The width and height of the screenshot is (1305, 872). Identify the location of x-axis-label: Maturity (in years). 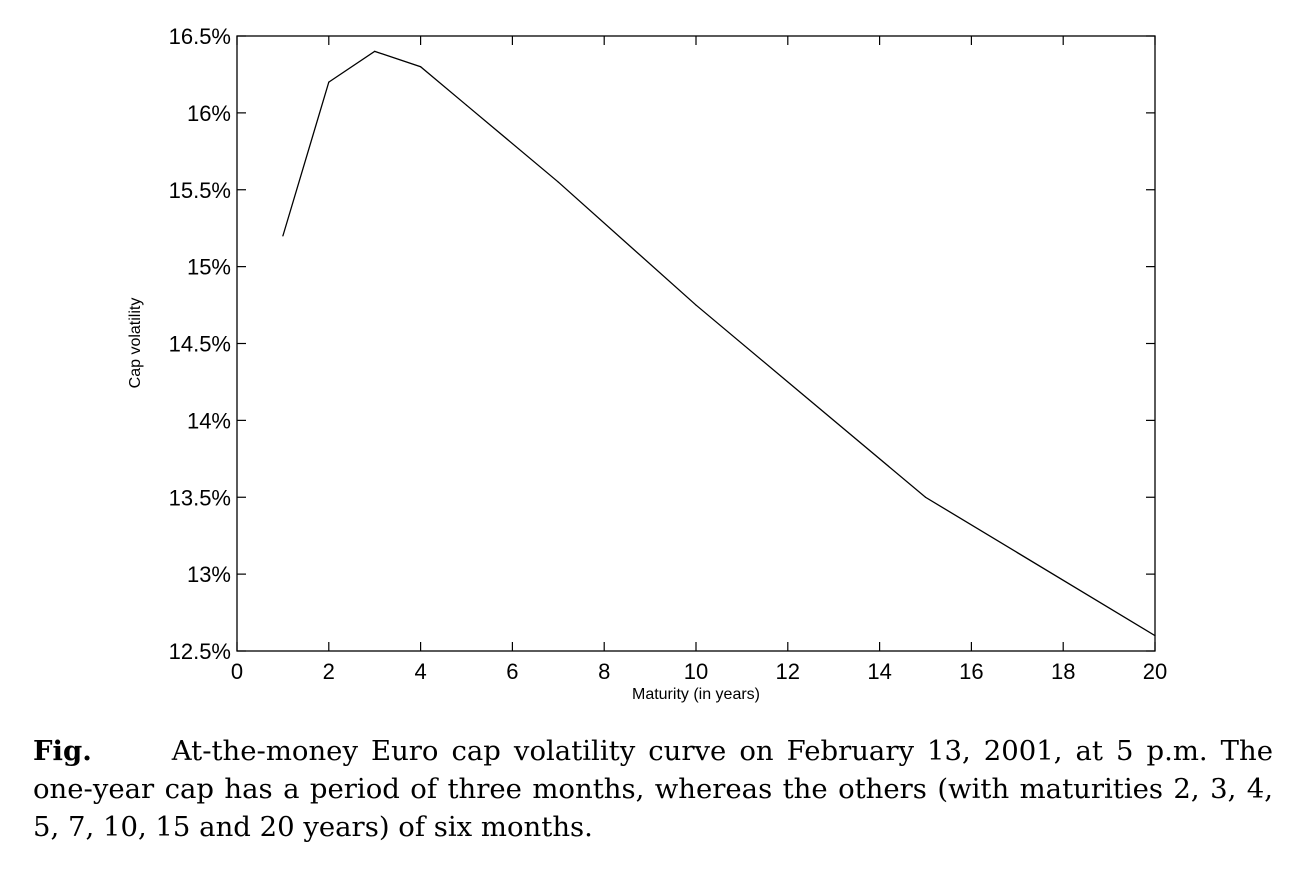
(696, 694).